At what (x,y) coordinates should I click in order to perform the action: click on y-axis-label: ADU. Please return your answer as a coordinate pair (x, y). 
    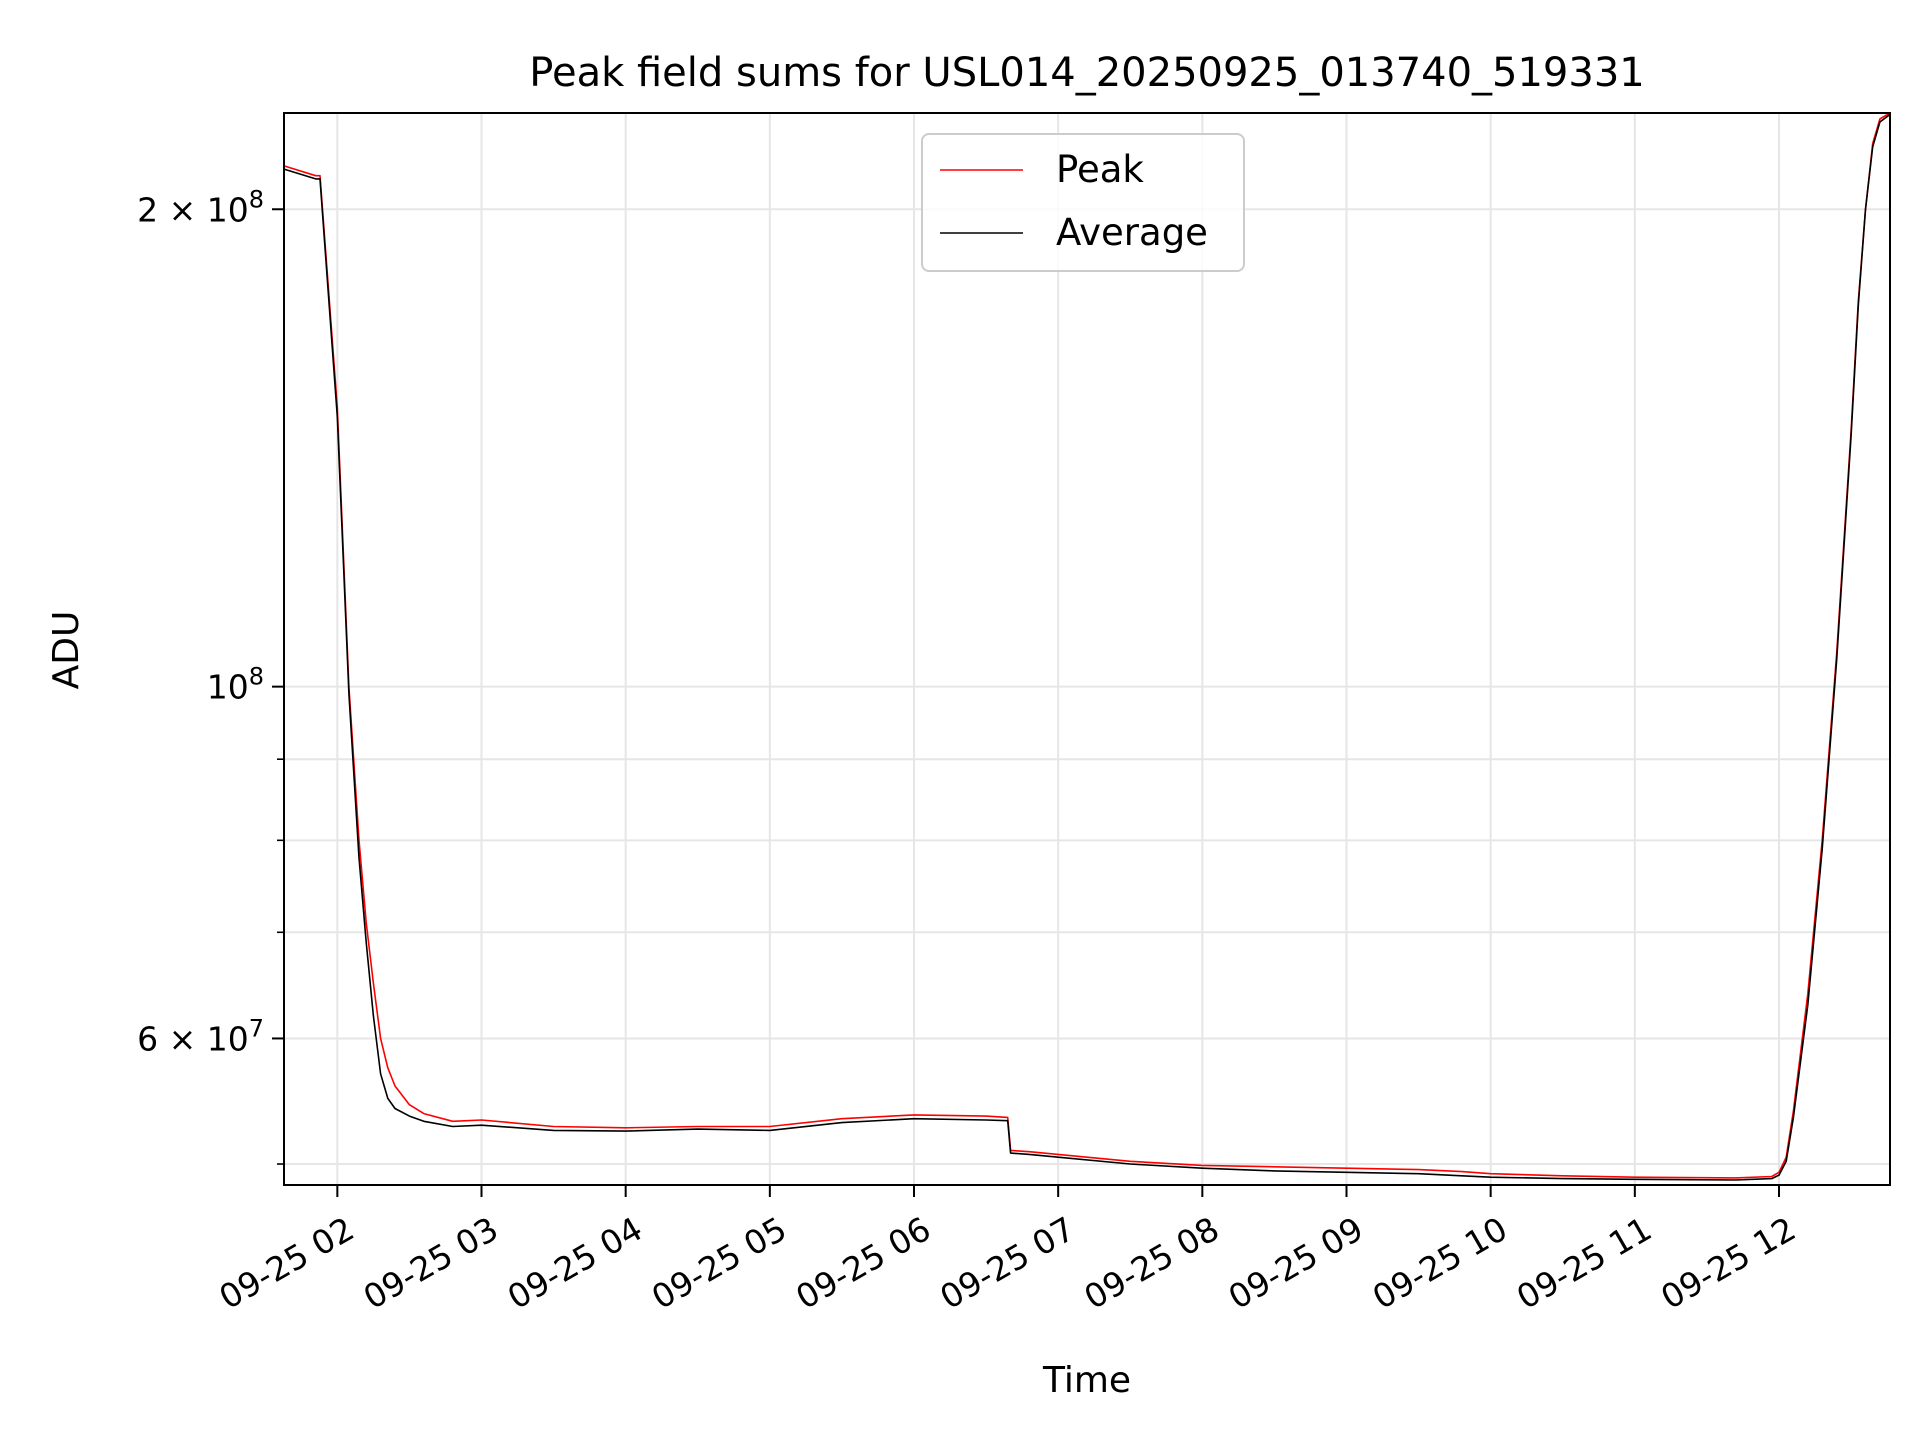
    Looking at the image, I should click on (66, 650).